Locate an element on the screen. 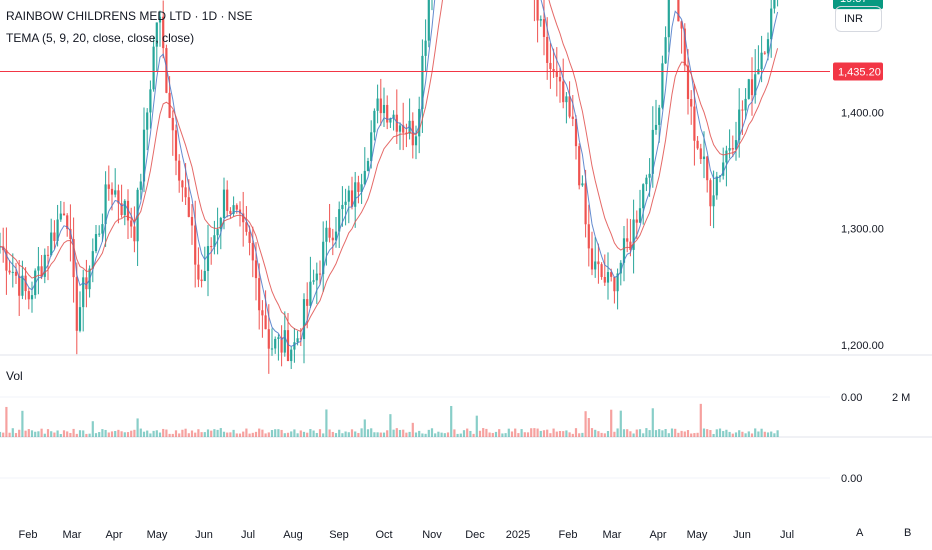 Image resolution: width=932 pixels, height=550 pixels. price-level-label: 1,435.20 is located at coordinates (859, 72).